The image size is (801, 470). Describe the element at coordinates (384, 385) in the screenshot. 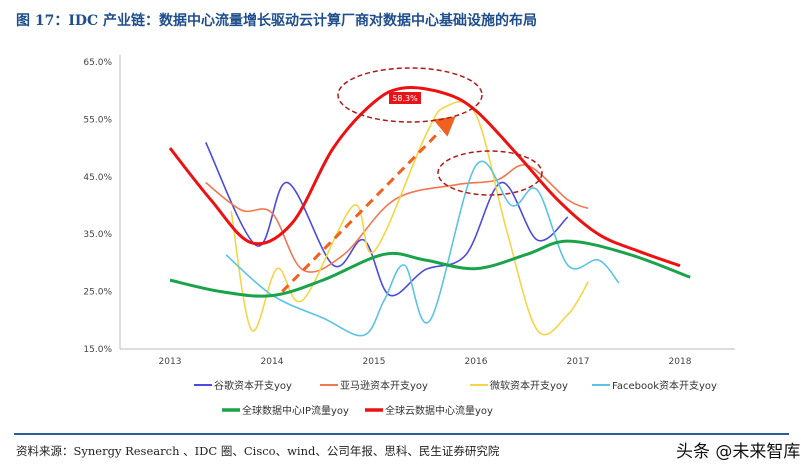

I see `legend-label: 亚马逊资本开支yoy` at that location.